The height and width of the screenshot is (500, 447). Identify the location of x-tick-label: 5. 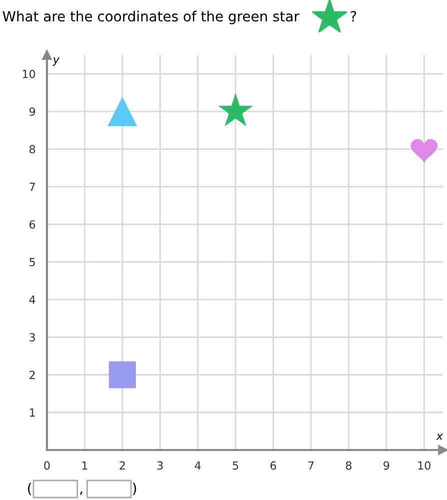
(235, 465).